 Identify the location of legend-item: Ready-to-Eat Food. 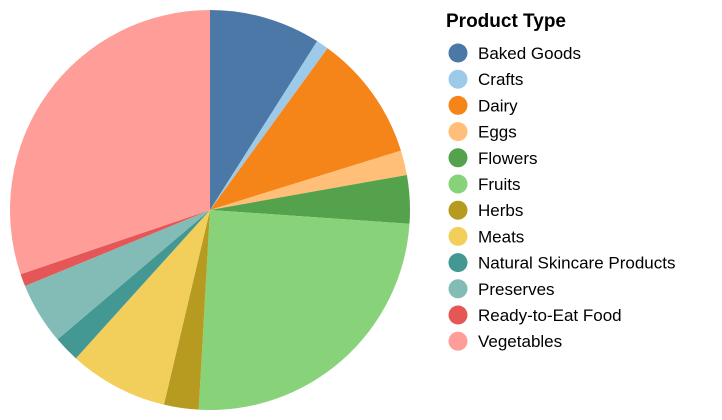
(535, 315).